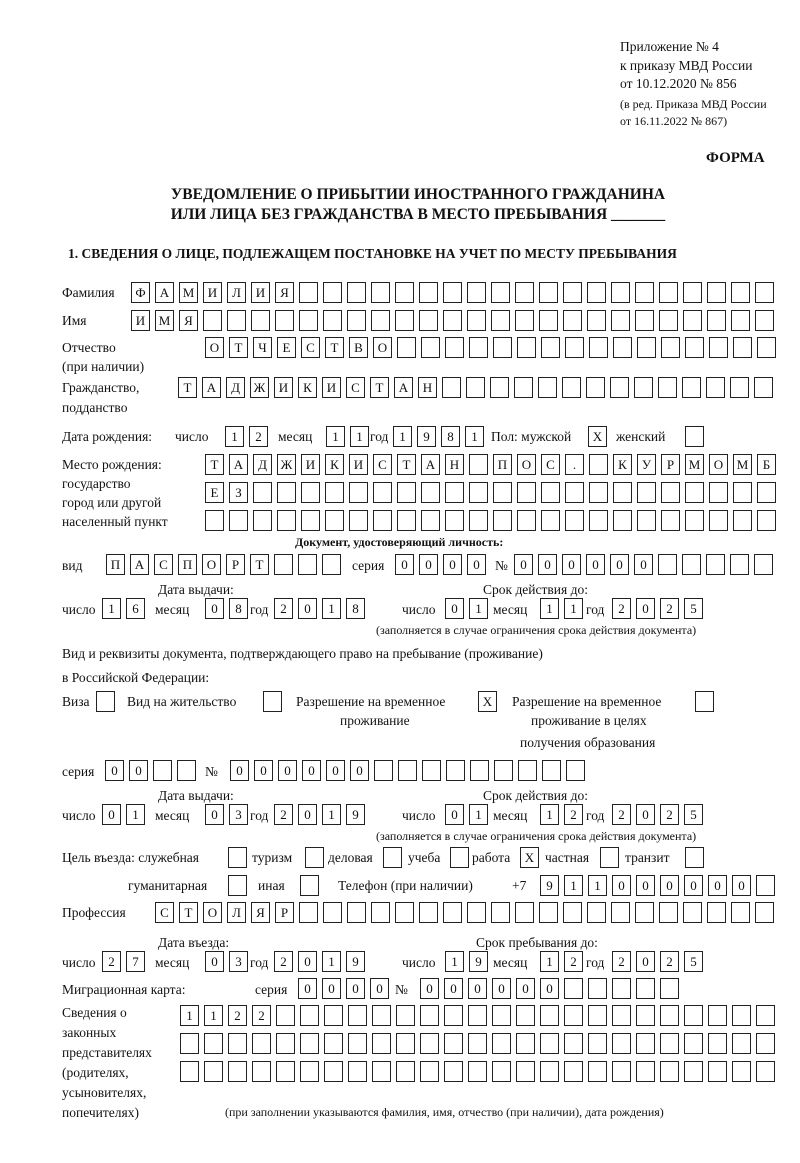  Describe the element at coordinates (670, 464) in the screenshot. I see `char-cell: Р` at that location.